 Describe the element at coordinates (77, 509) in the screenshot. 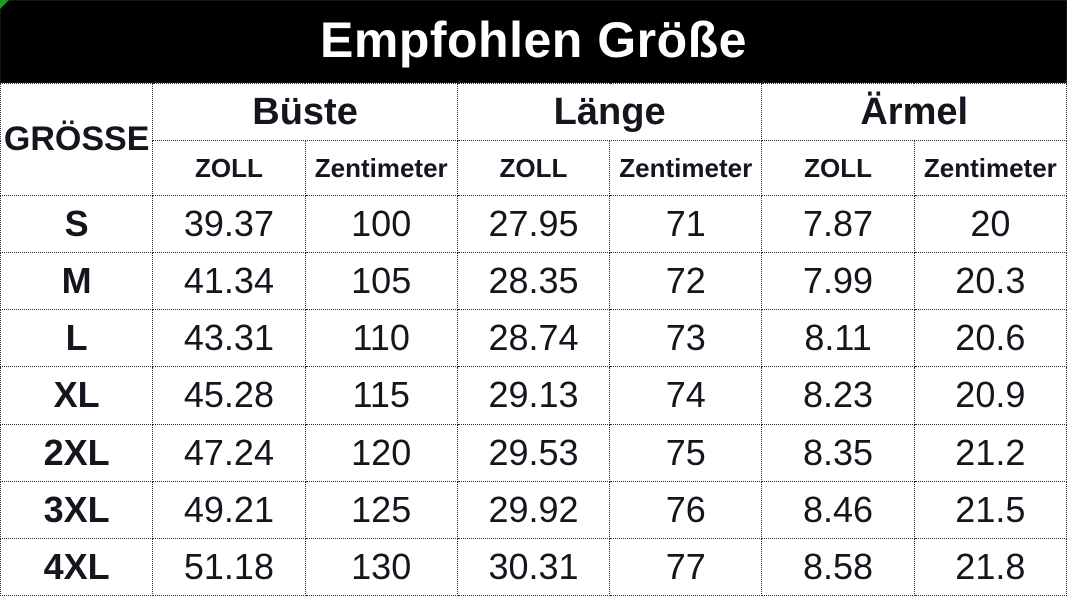

I see `size-cell: 3XL` at that location.